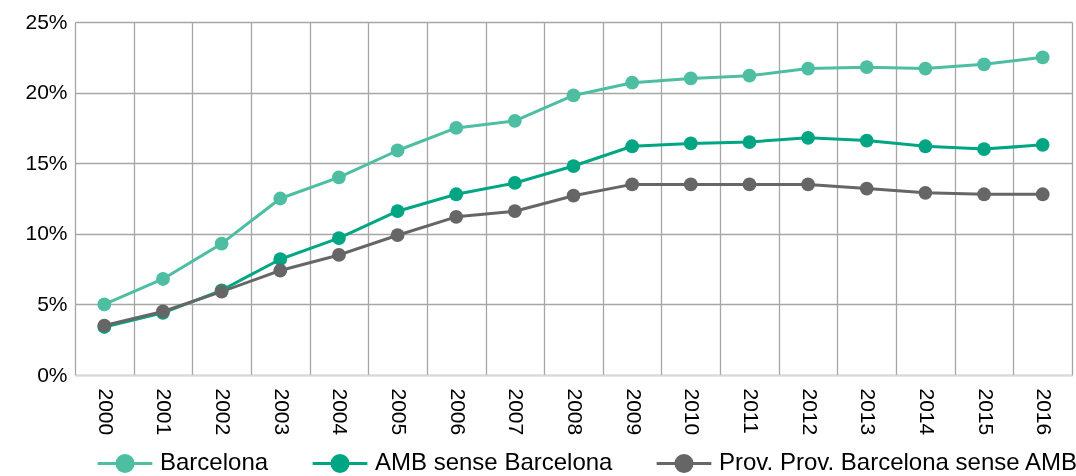  I want to click on y-tick-label: 20%, so click(46, 92).